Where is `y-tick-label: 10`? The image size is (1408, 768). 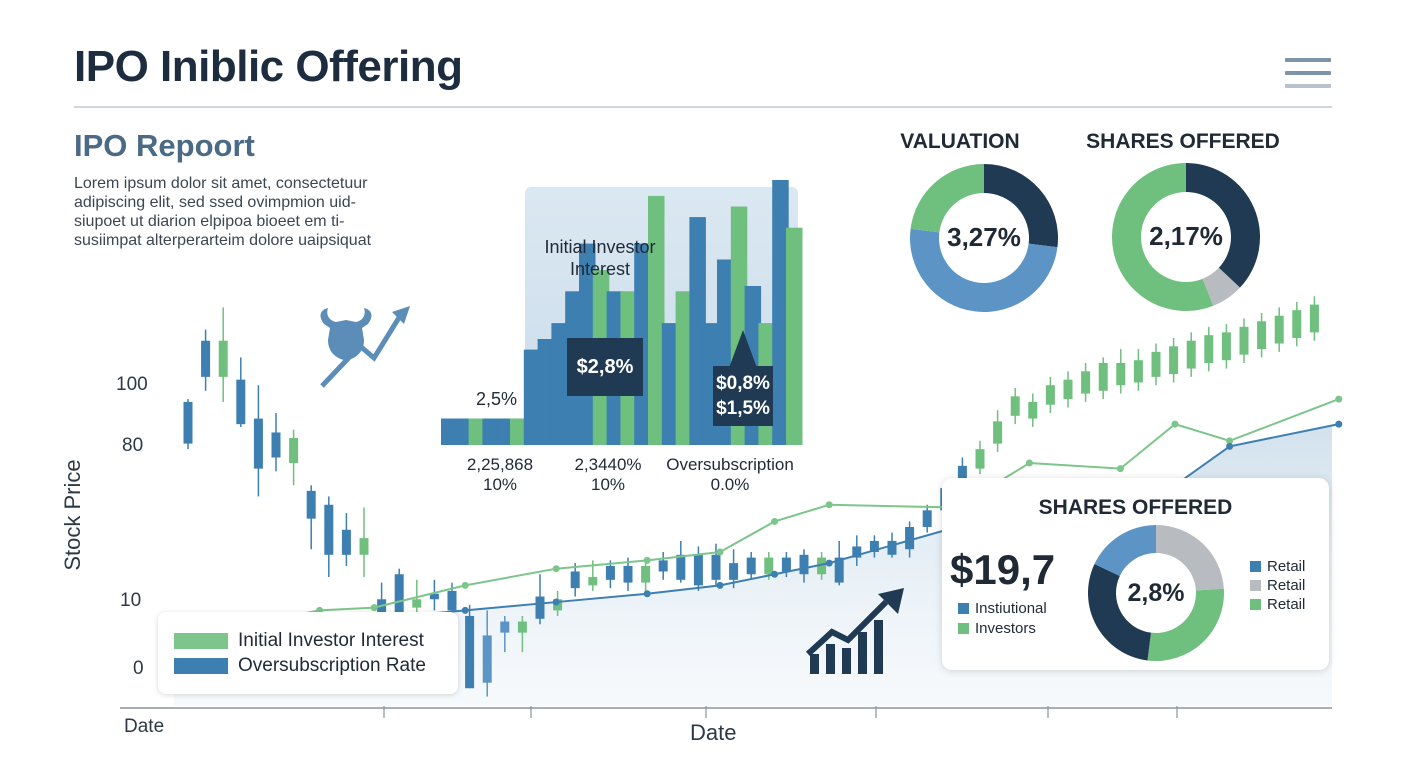 y-tick-label: 10 is located at coordinates (131, 600).